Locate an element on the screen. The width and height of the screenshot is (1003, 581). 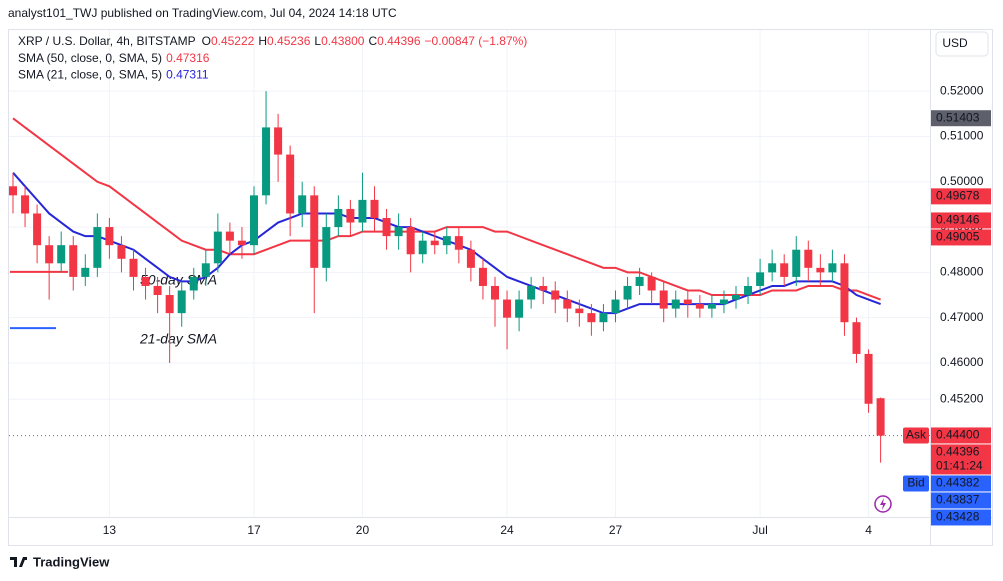
legend-row: SMA (21, close, 0, SMA, 5) 0.47311 is located at coordinates (113, 75).